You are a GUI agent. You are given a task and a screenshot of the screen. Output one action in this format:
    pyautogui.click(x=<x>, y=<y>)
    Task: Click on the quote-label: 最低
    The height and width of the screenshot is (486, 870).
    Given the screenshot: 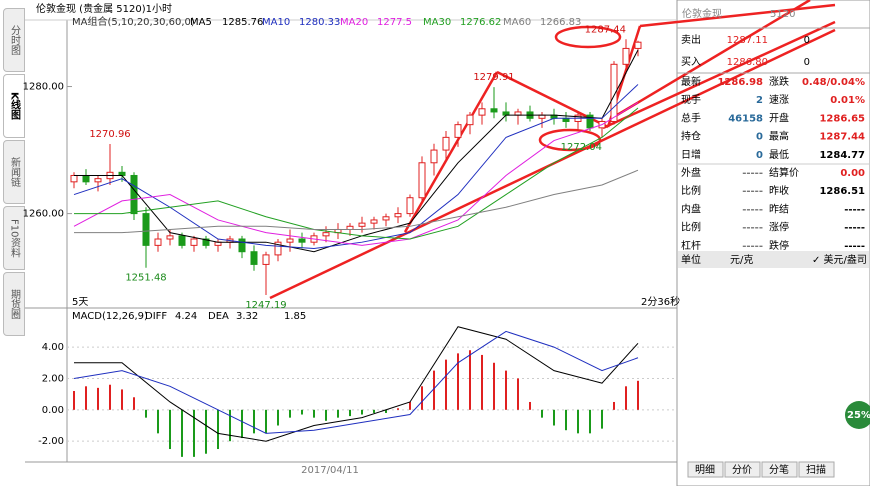 What is the action you would take?
    pyautogui.click(x=779, y=154)
    